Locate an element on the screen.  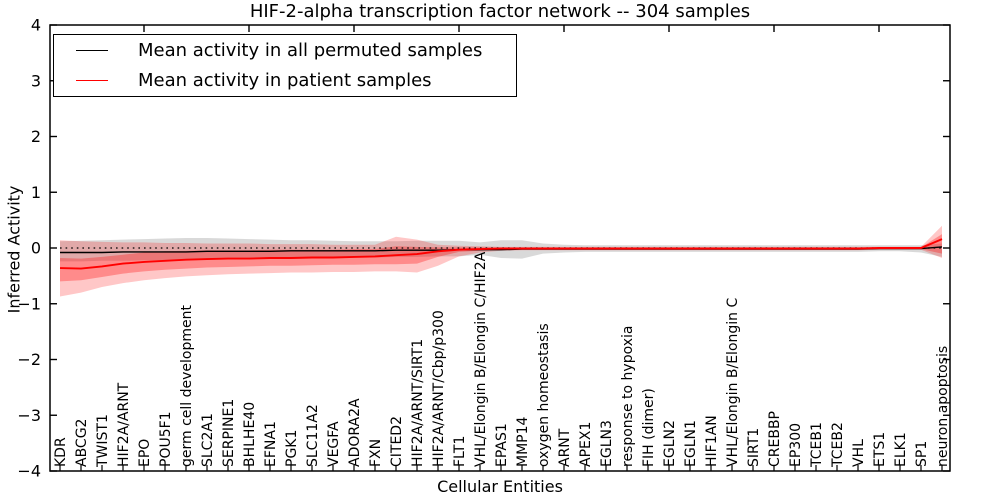
x-tick-label: POU5F1 is located at coordinates (166, 439).